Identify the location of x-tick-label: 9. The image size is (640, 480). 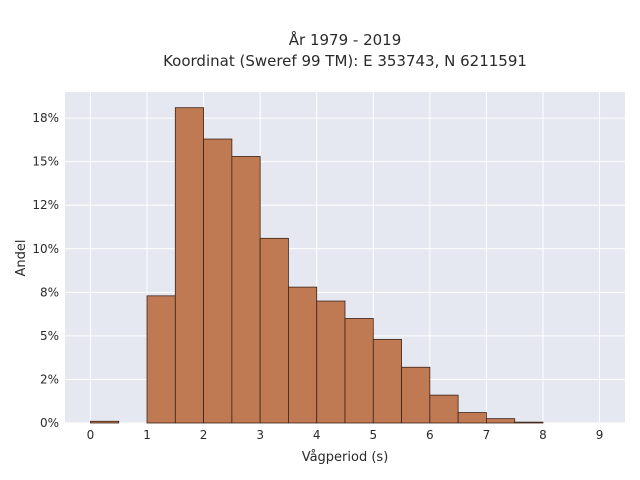
(600, 435).